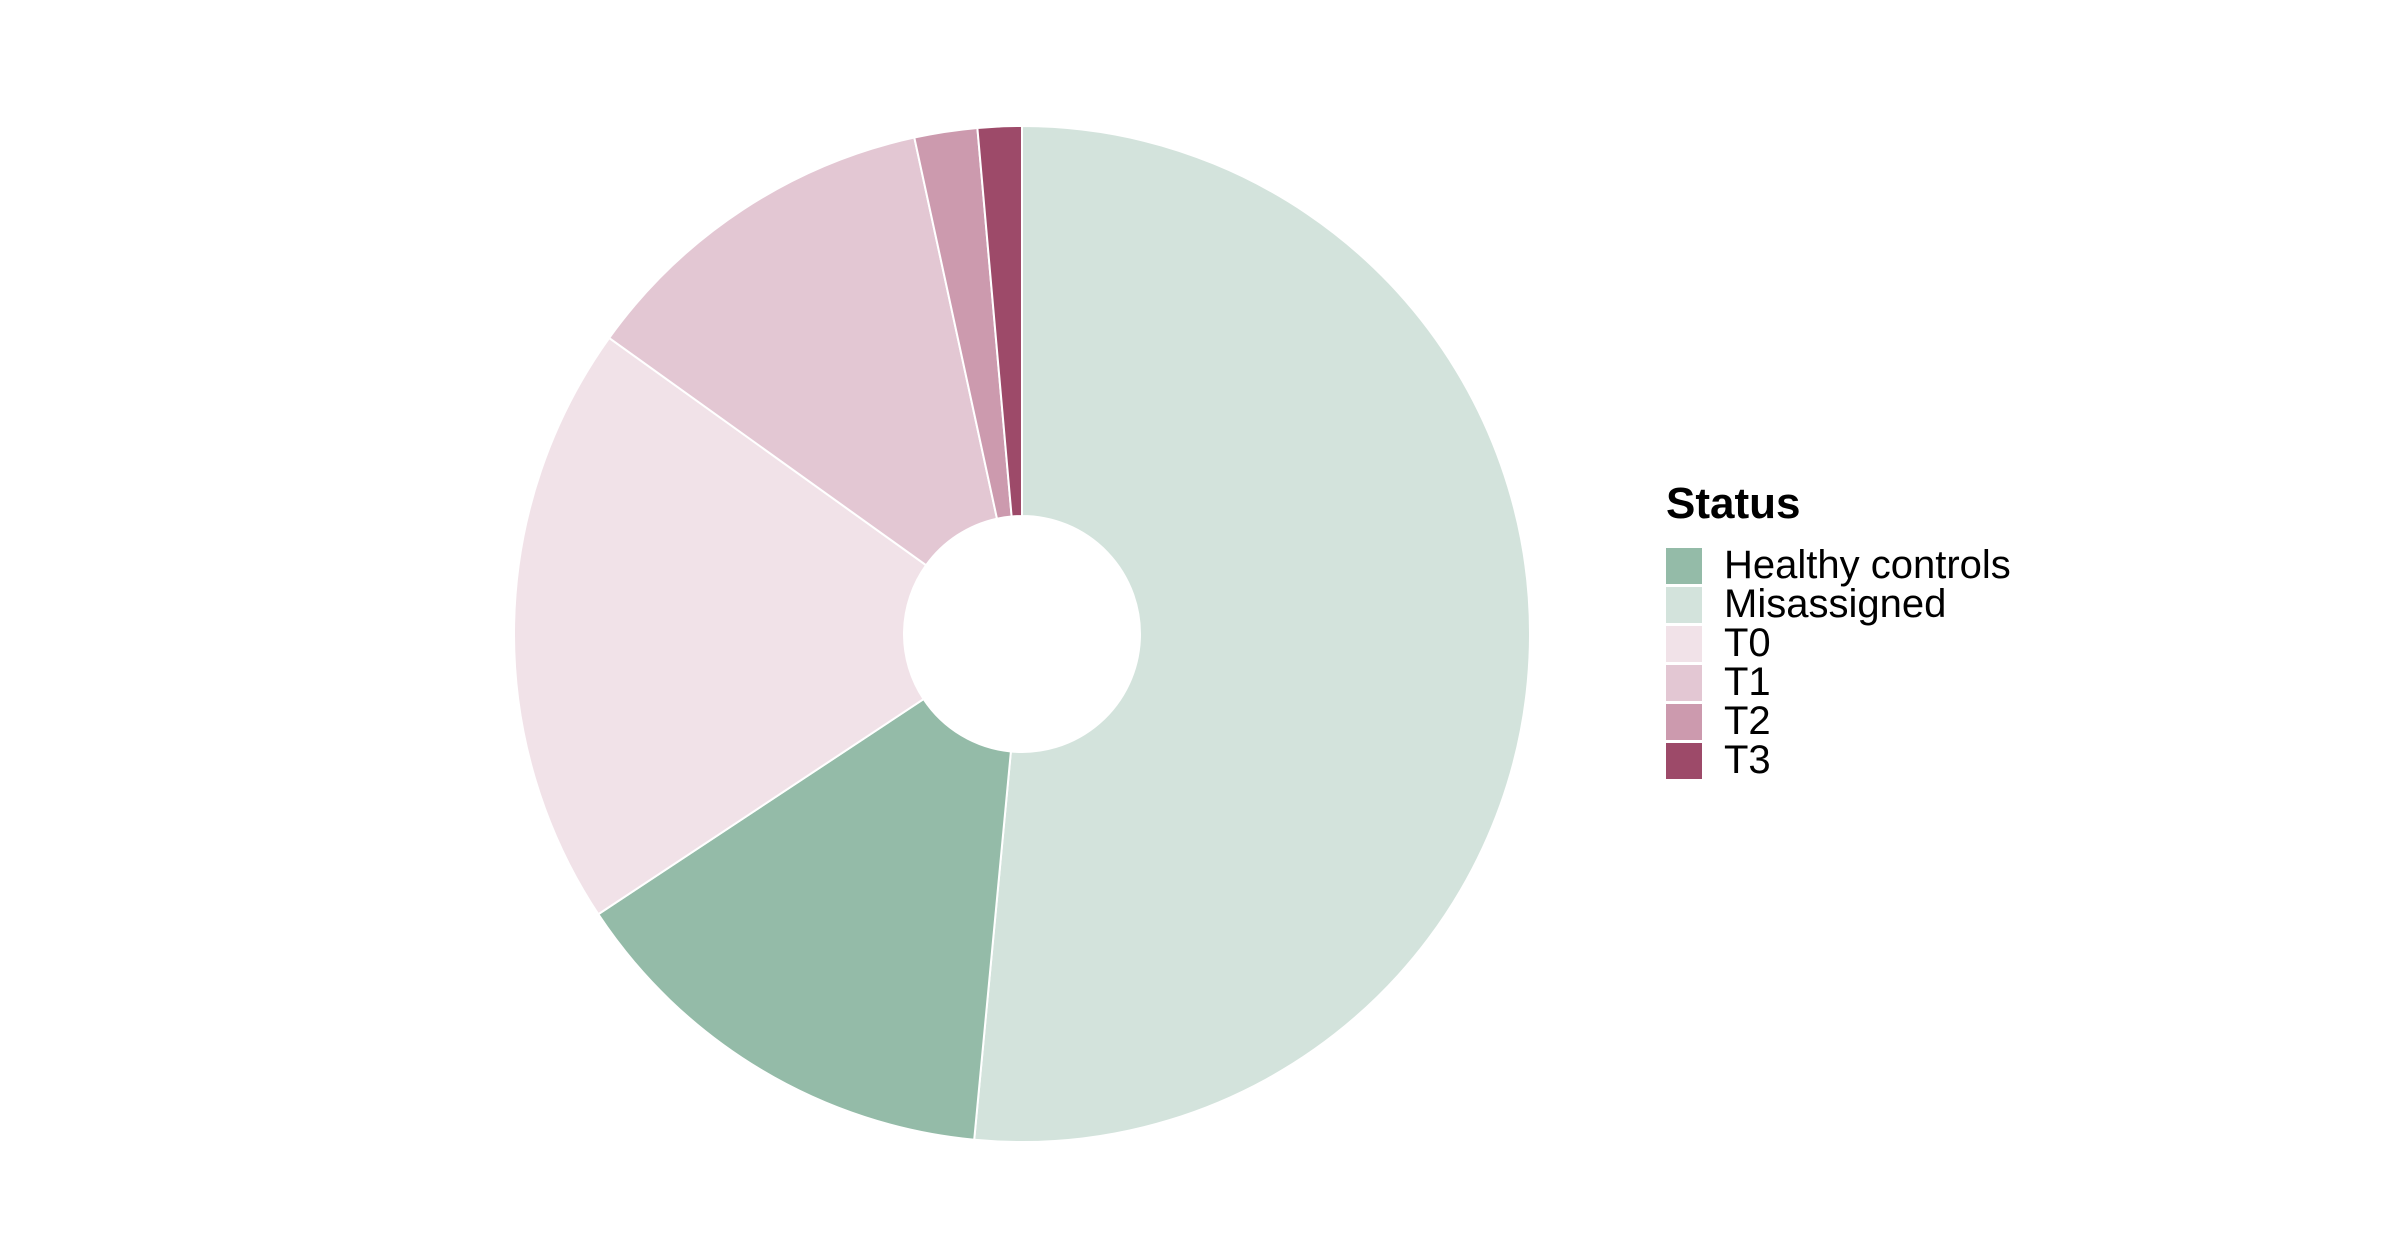  What do you see at coordinates (803, 351) in the screenshot?
I see `slice-t1` at bounding box center [803, 351].